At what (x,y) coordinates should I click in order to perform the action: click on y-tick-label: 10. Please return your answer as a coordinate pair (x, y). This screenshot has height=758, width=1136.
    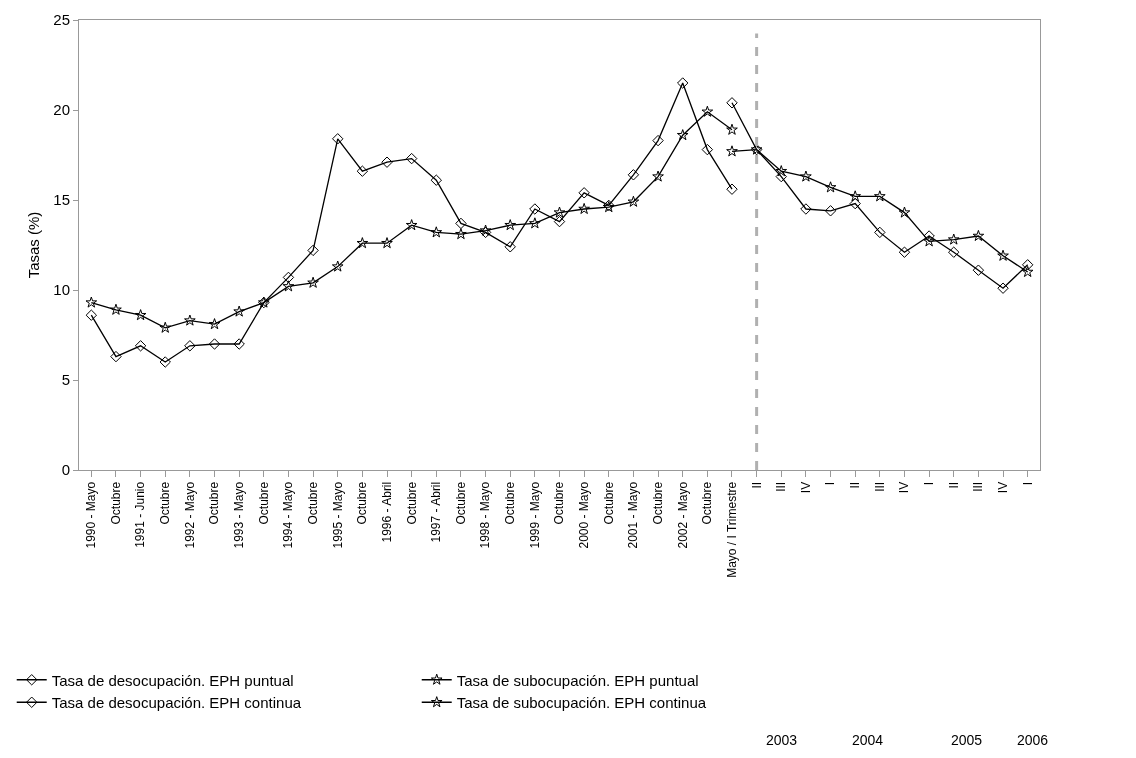
    Looking at the image, I should click on (61, 290).